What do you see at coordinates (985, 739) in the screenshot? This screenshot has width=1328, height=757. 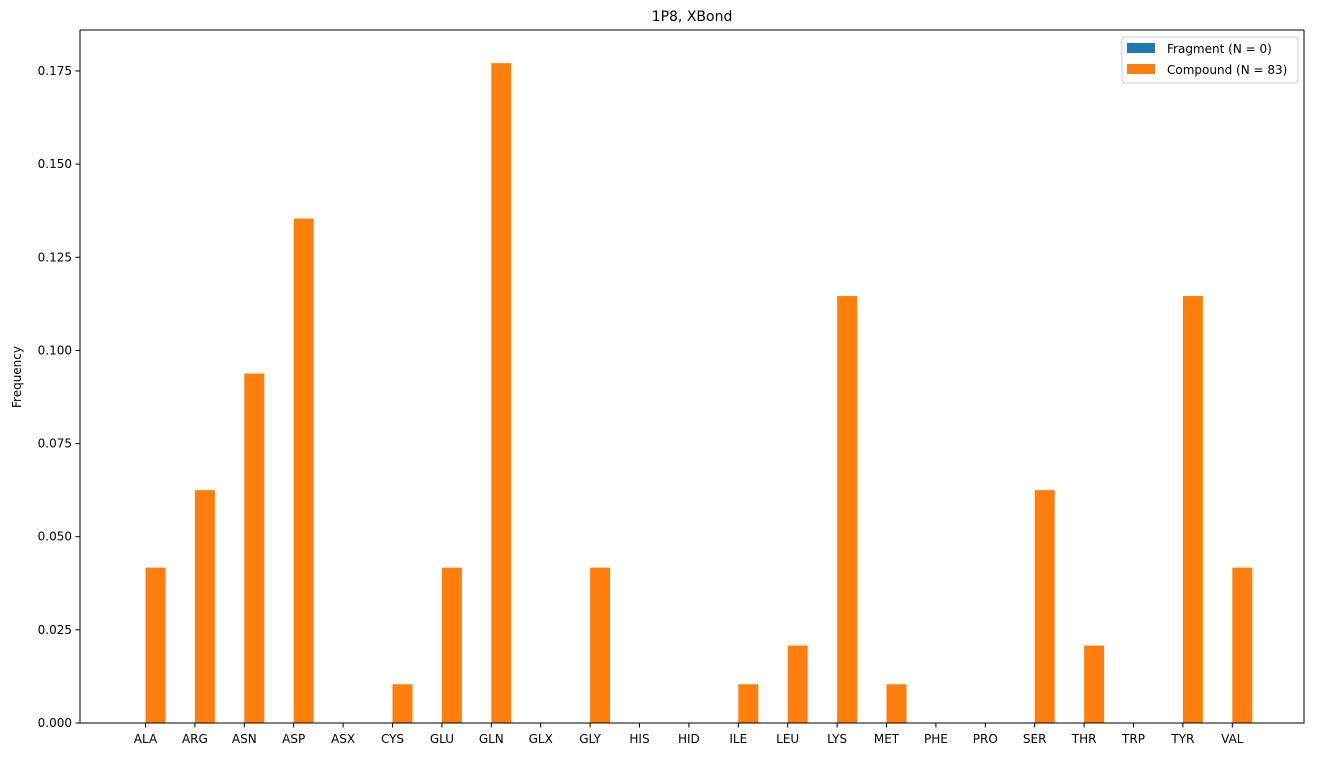 I see `x-tick-label-pro: PRO` at bounding box center [985, 739].